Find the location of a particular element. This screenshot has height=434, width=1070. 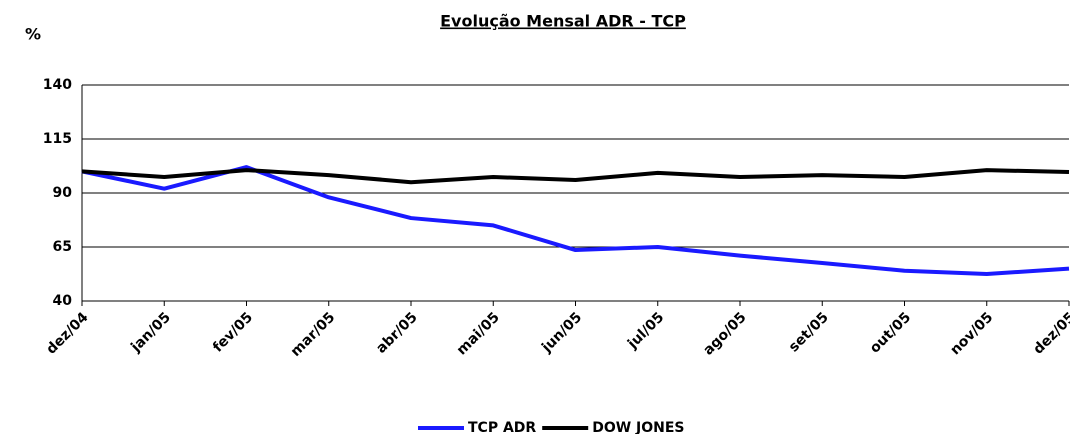

x-tick-label: mar/05 is located at coordinates (313, 334).